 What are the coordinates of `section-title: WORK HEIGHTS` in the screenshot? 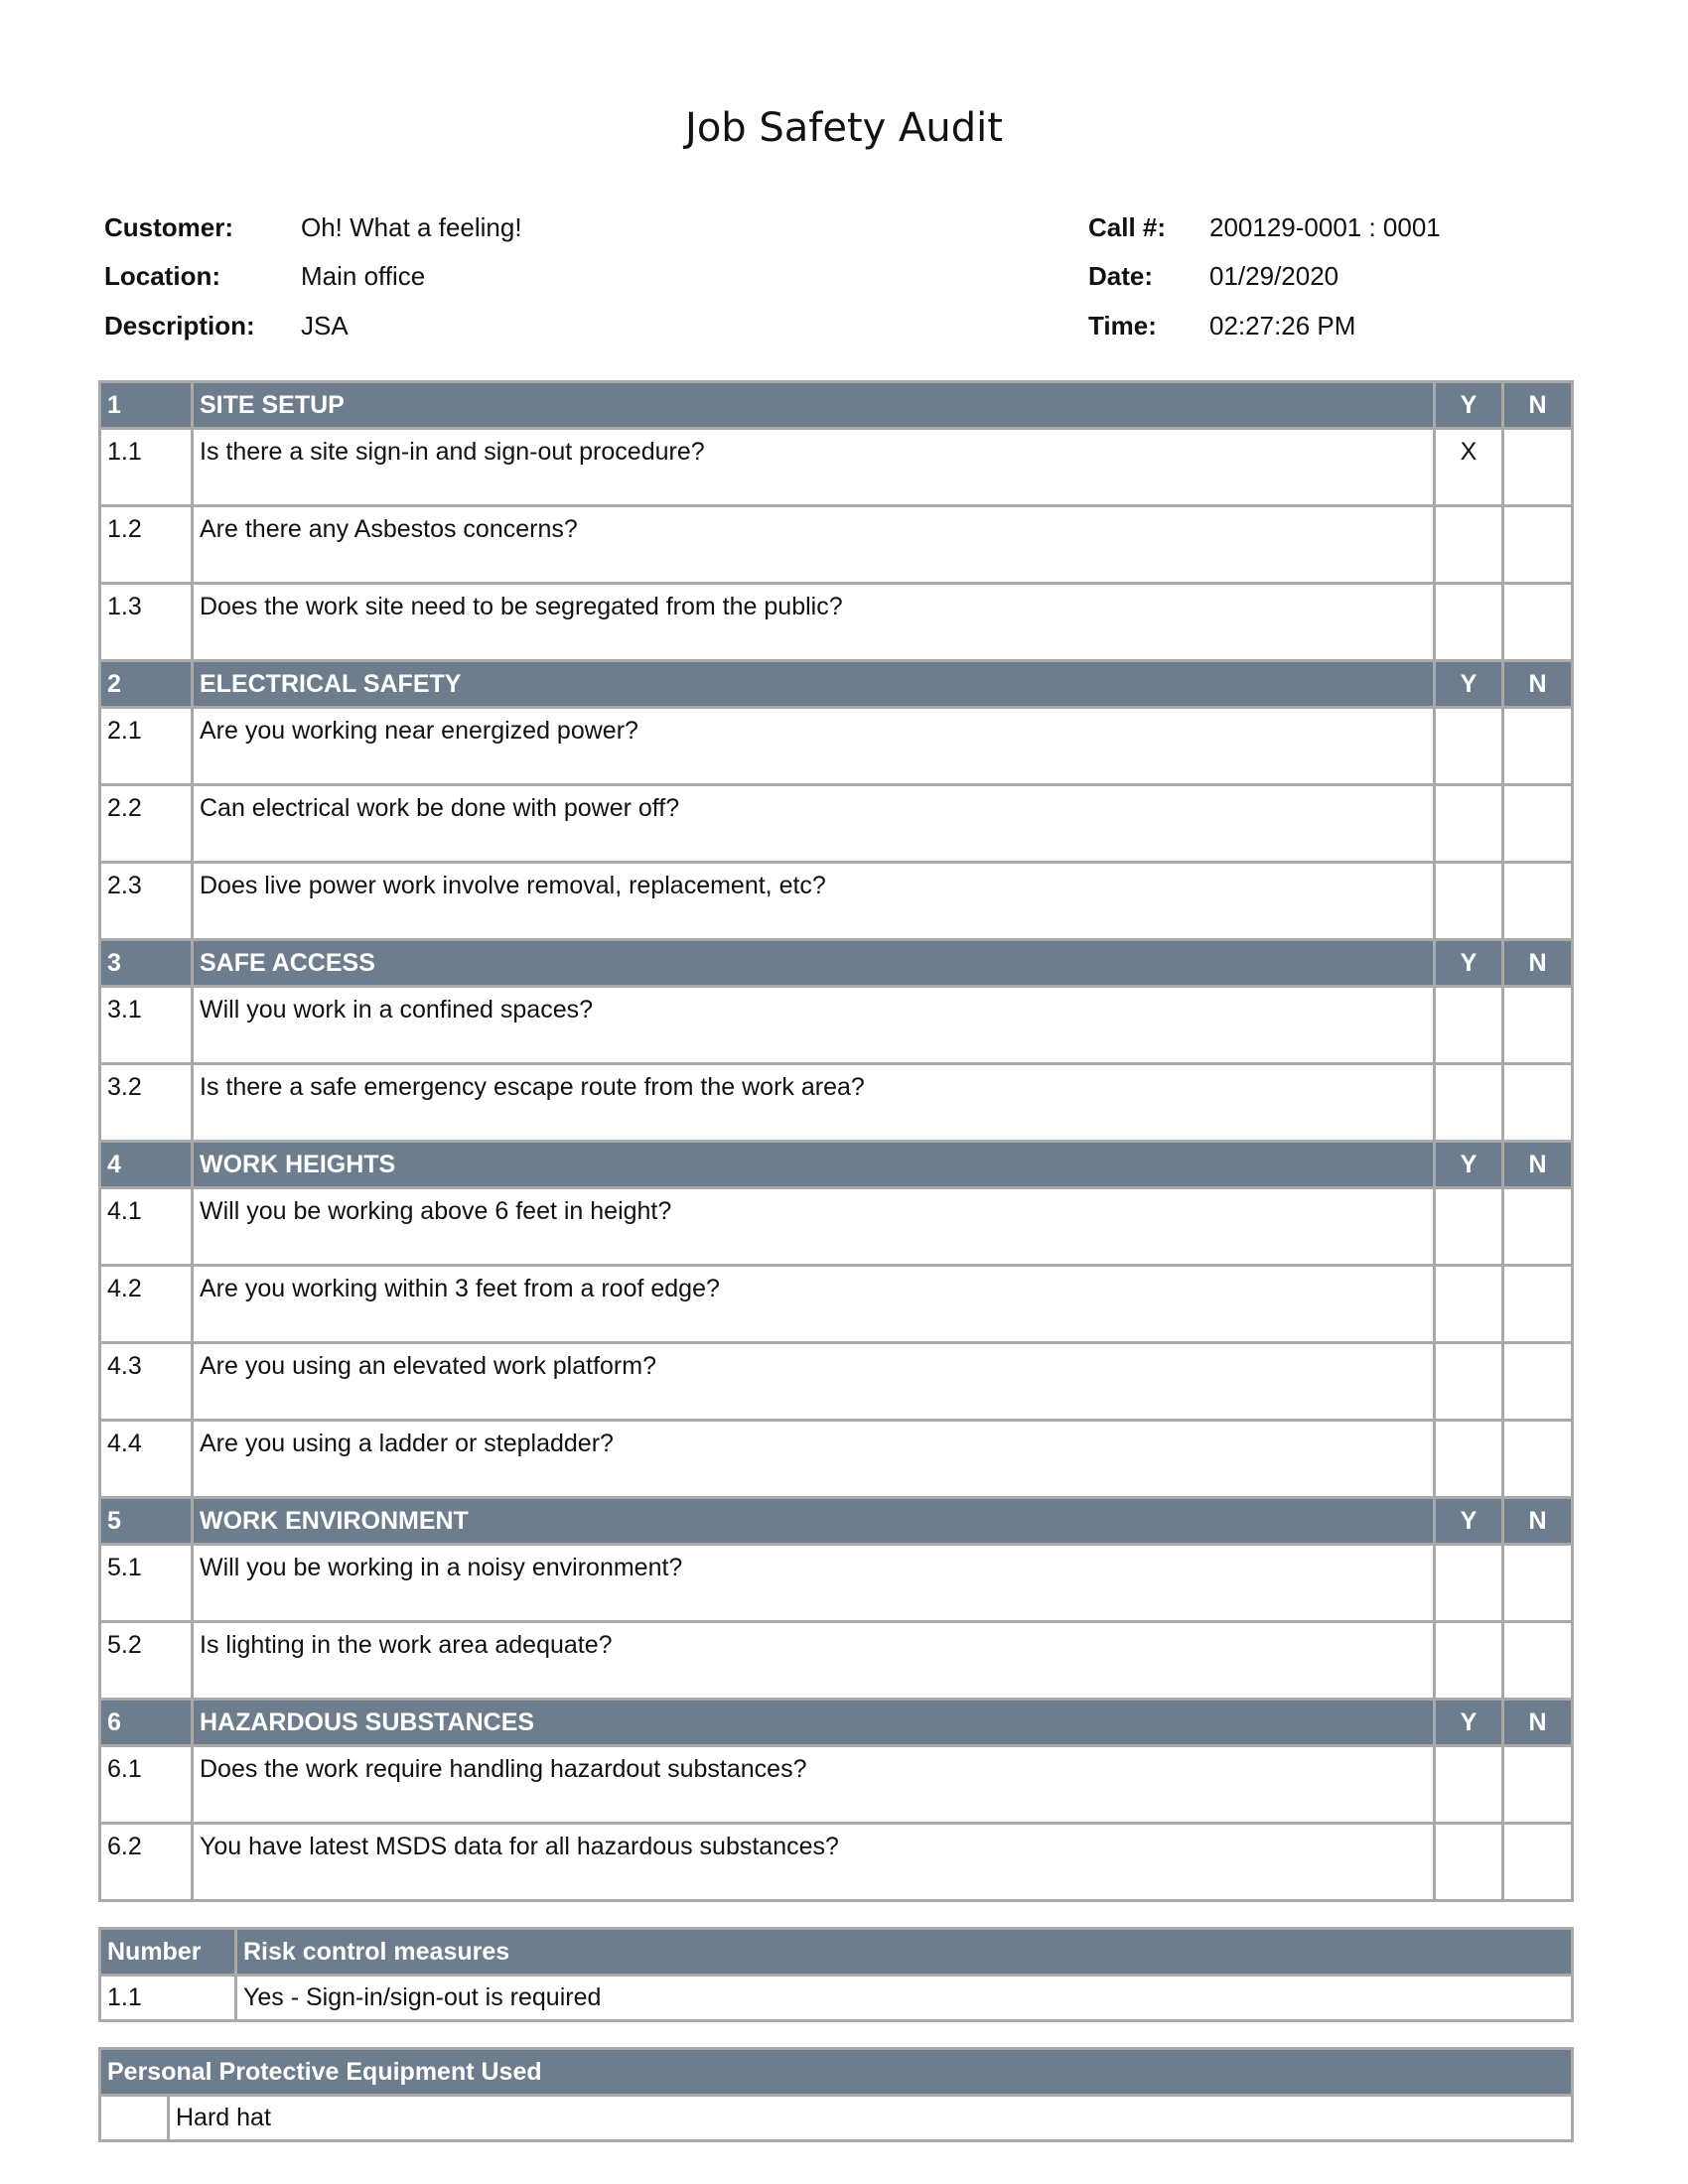 It's located at (813, 1164).